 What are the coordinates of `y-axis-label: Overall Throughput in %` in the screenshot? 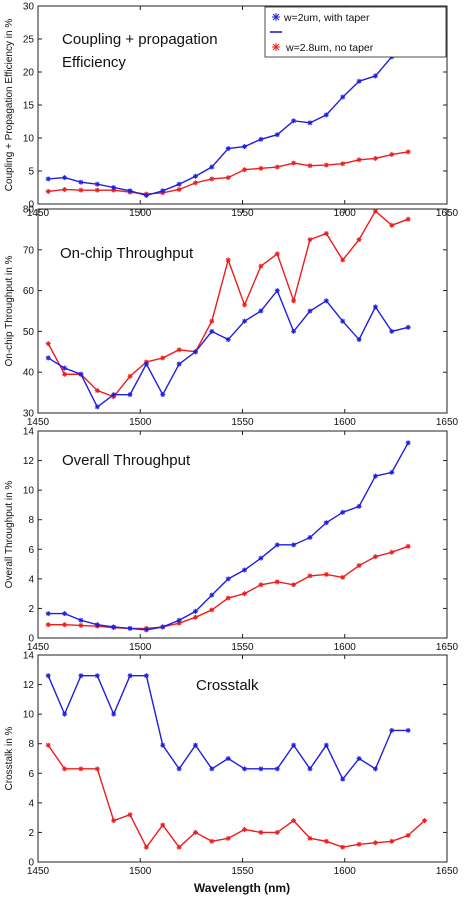 It's located at (9, 535).